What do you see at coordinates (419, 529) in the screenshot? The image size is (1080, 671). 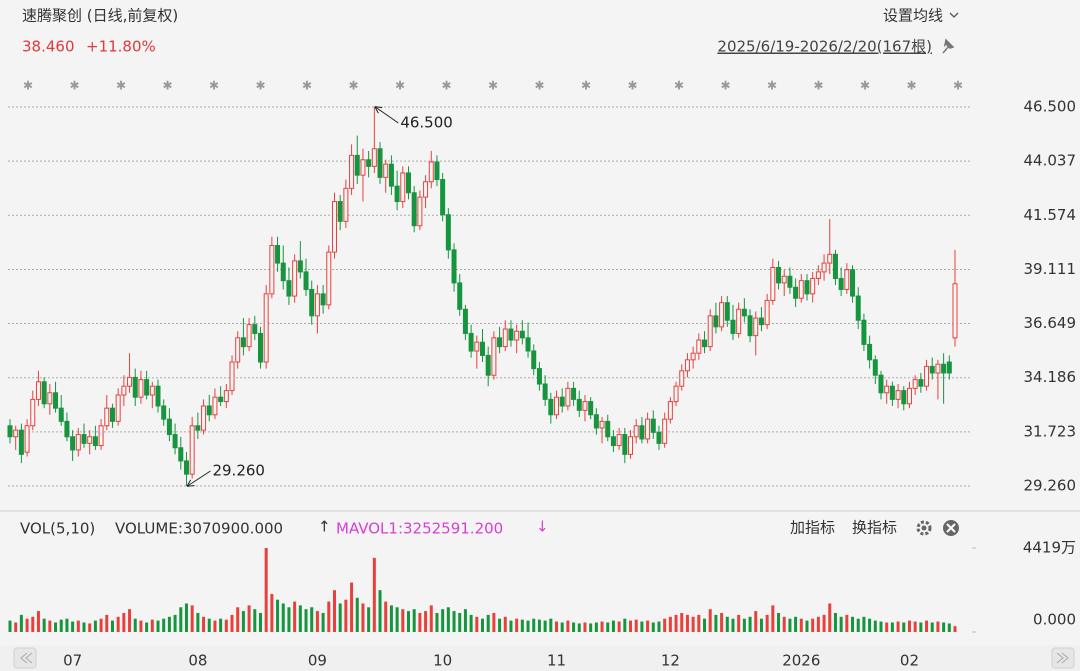 I see `mavol-label: MAVOL1:3252591.200` at bounding box center [419, 529].